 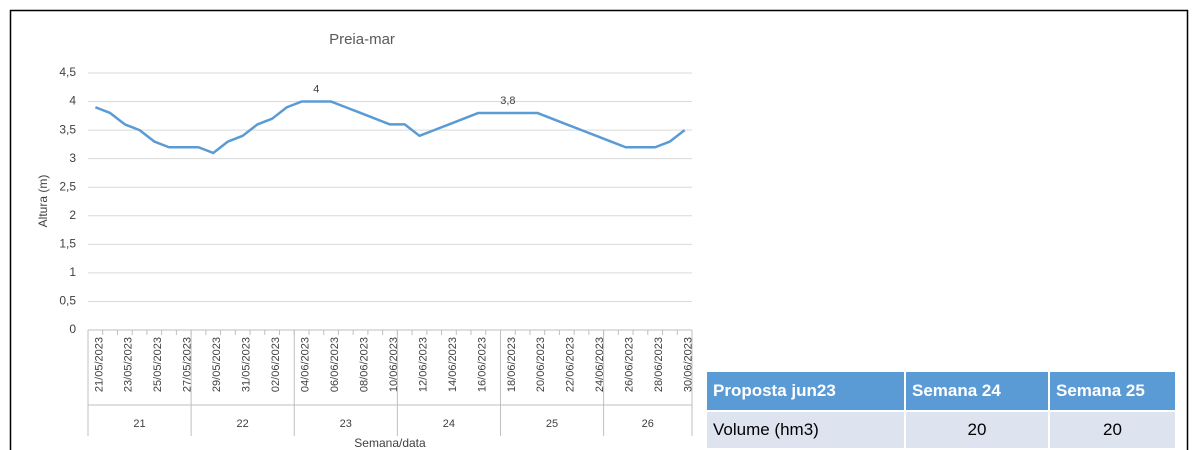 I want to click on y-tick-label: 0, so click(x=72, y=329).